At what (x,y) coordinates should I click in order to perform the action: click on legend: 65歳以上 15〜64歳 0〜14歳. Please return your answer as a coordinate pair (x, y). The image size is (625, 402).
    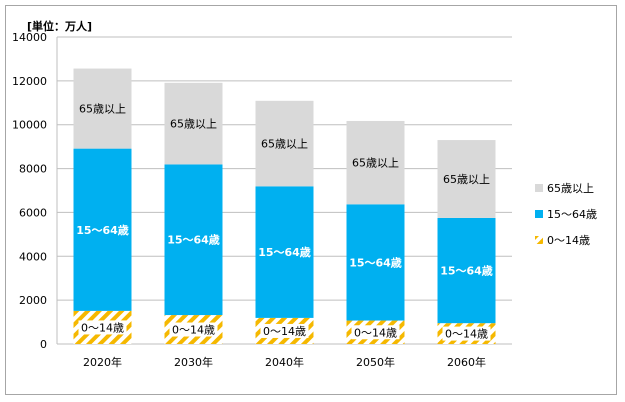
    Looking at the image, I should click on (566, 214).